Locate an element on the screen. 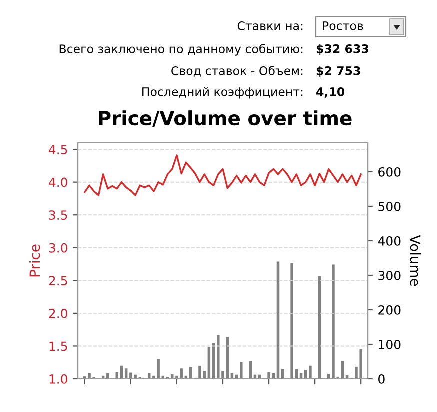  y-tick-label: 2.0 is located at coordinates (58, 313).